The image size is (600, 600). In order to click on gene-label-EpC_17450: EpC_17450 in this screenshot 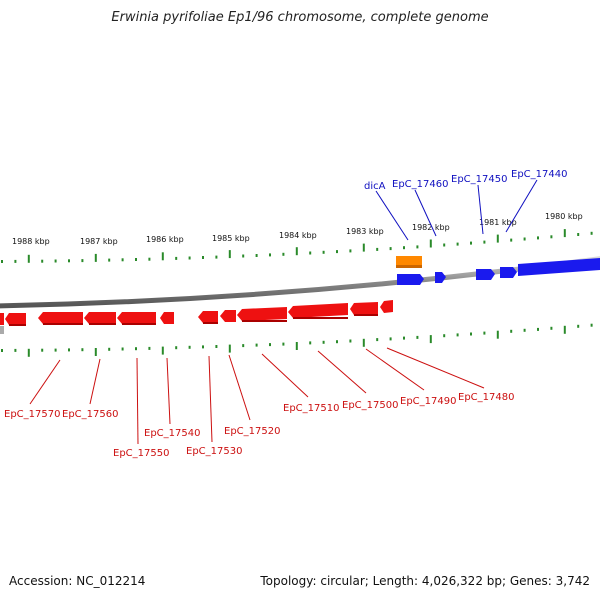, I will do `click(479, 179)`.